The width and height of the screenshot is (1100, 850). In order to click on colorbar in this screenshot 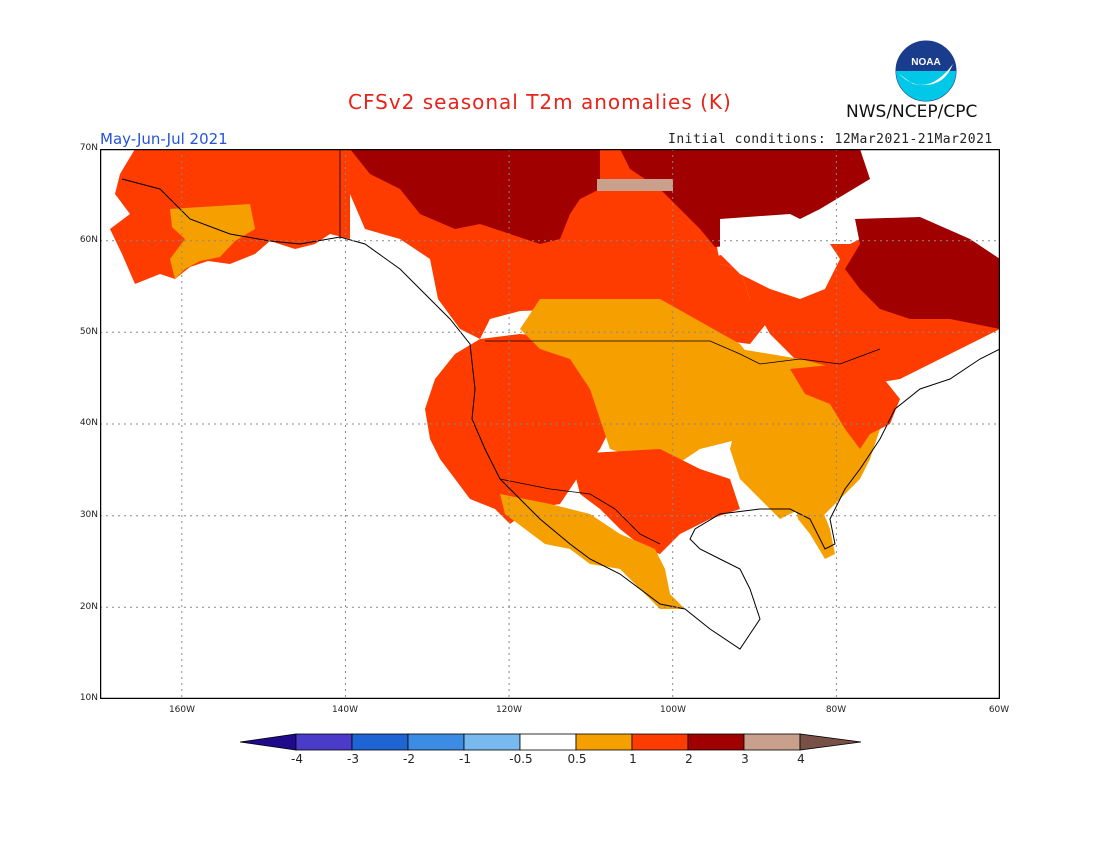, I will do `click(551, 742)`.